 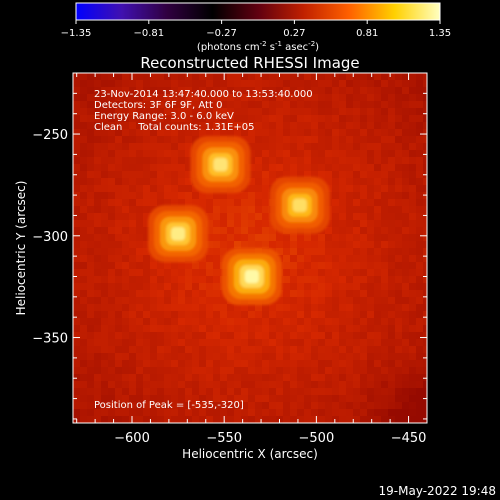 I want to click on annotation-energy-range: Energy Range: 3.0 - 6.0 keV, so click(x=164, y=116).